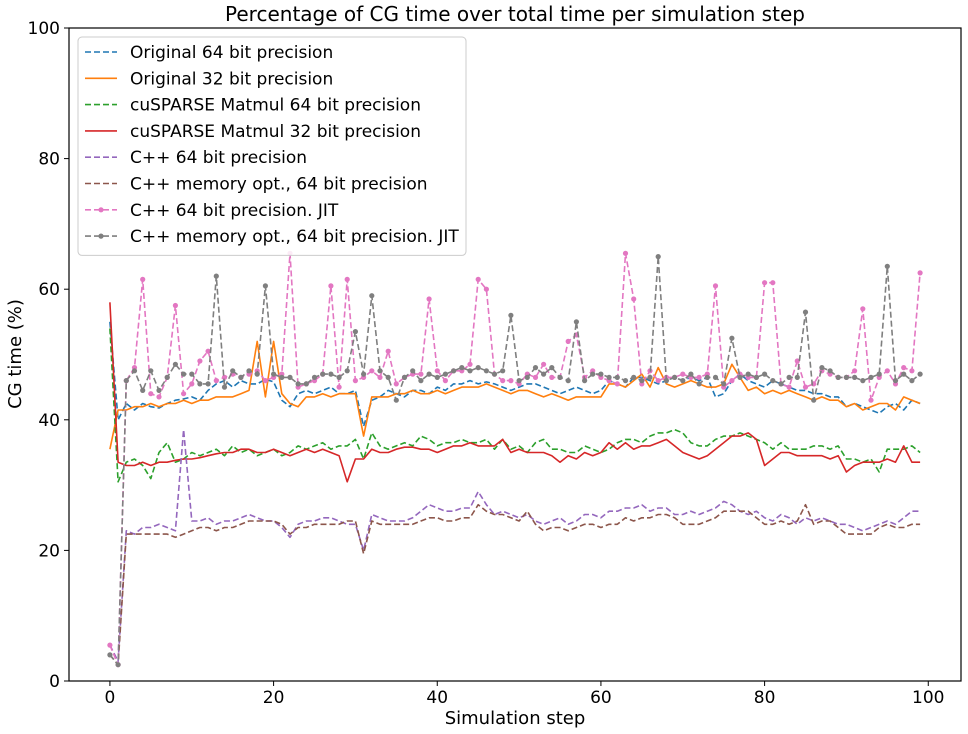 The height and width of the screenshot is (734, 968). Describe the element at coordinates (279, 185) in the screenshot. I see `legend-label: C++ memory opt., 64 bit precision` at that location.